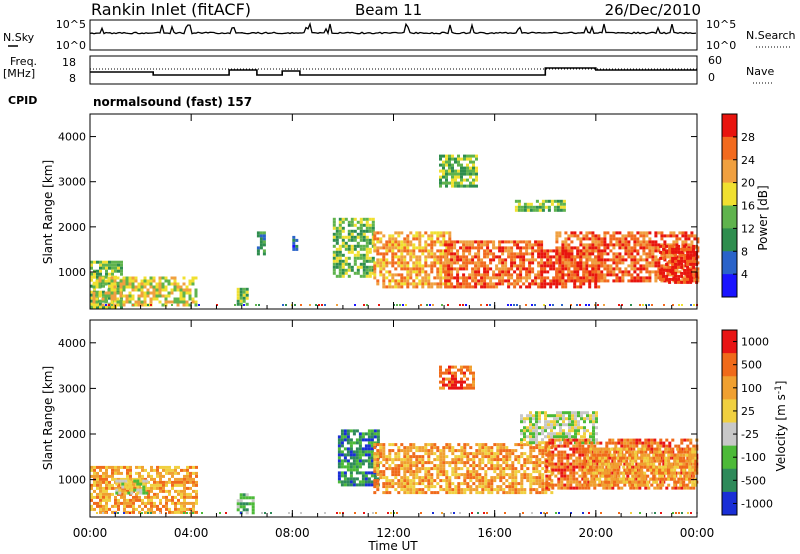  Describe the element at coordinates (72, 182) in the screenshot. I see `power-ytick-label: 3000` at that location.